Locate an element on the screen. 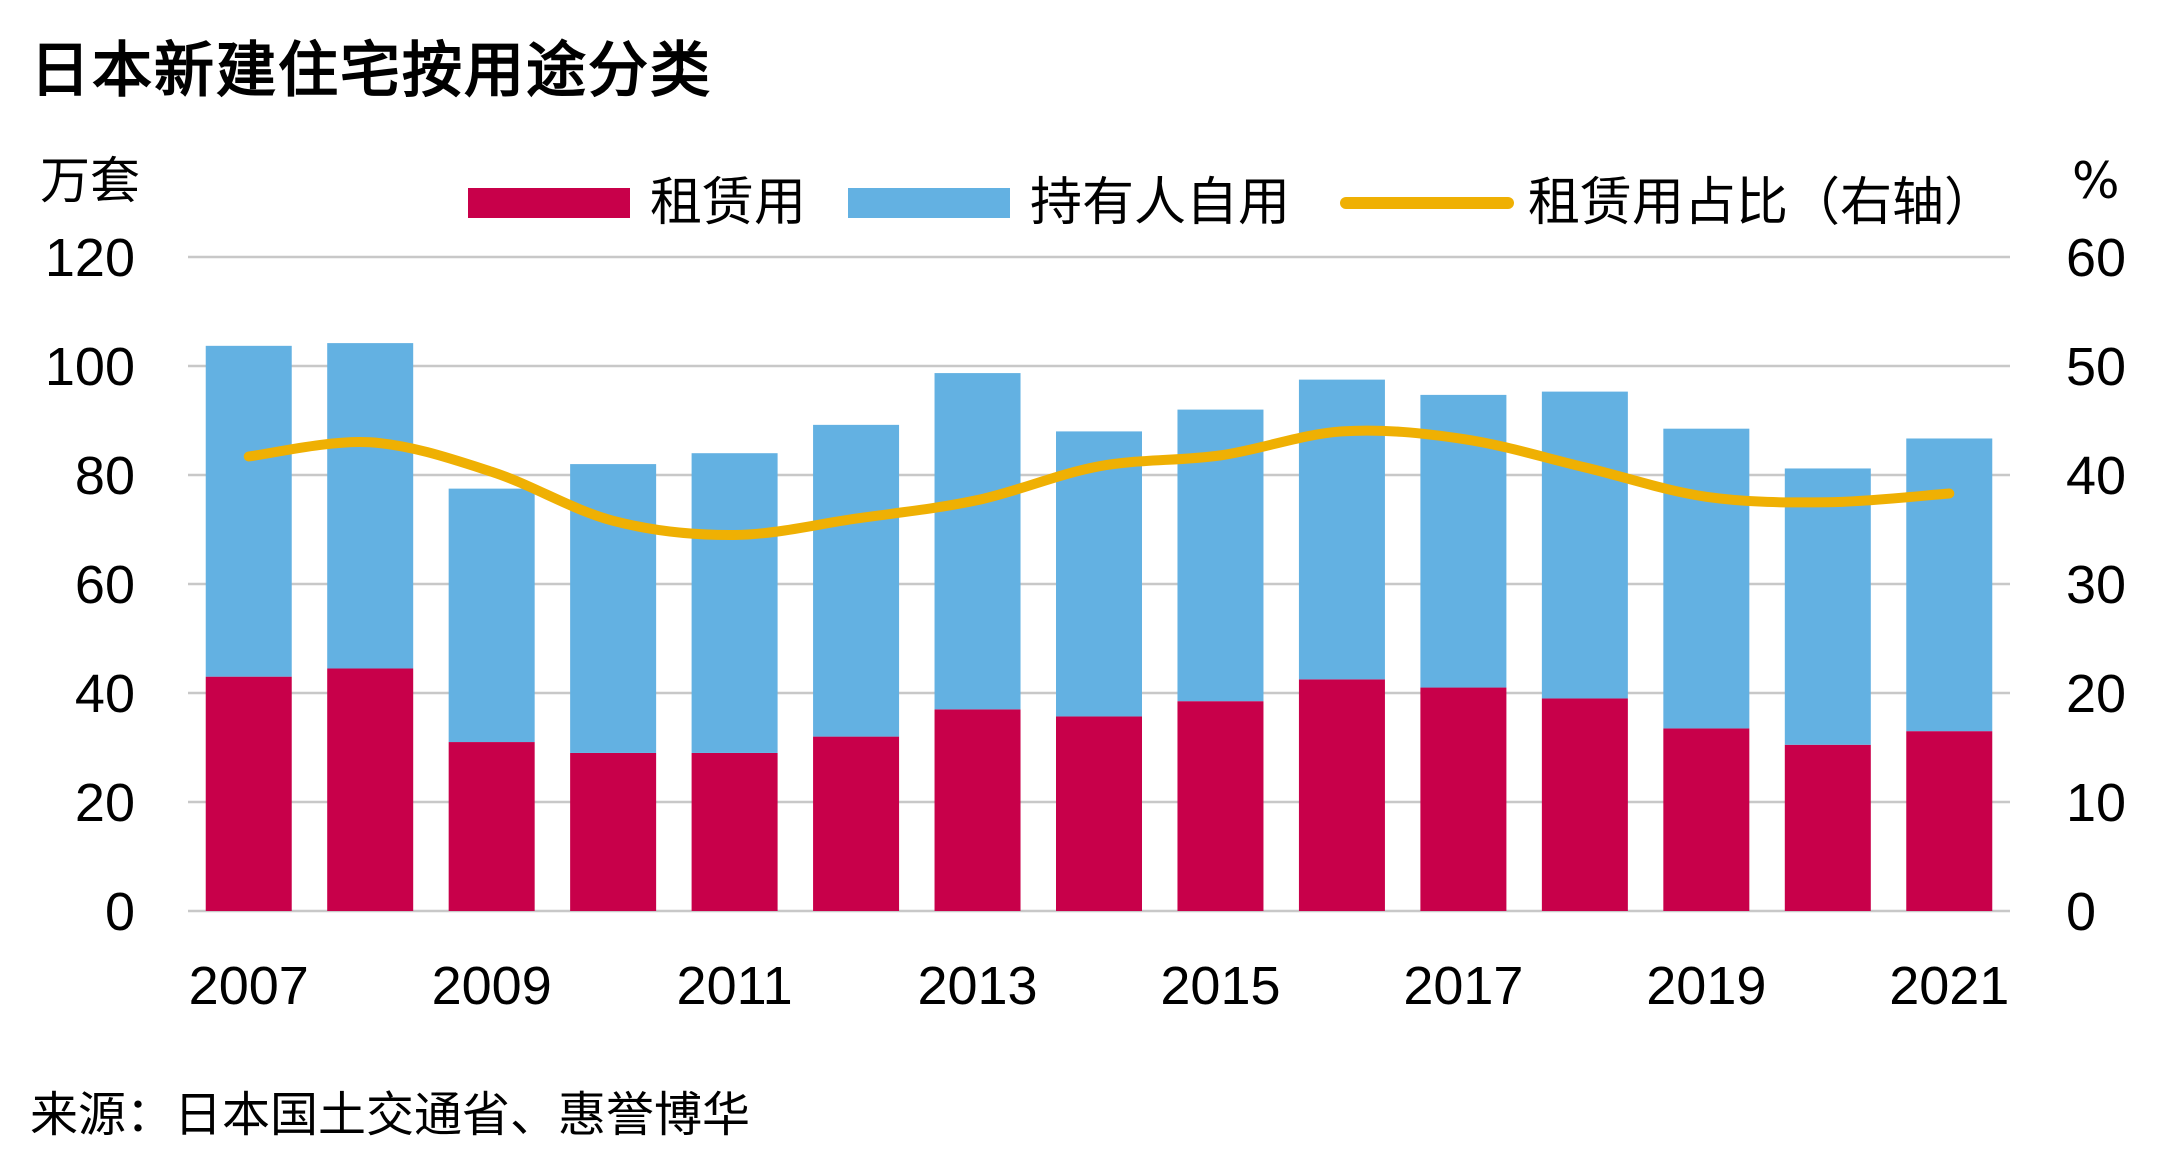 The image size is (2171, 1162). bar-owner-2009 is located at coordinates (491, 615).